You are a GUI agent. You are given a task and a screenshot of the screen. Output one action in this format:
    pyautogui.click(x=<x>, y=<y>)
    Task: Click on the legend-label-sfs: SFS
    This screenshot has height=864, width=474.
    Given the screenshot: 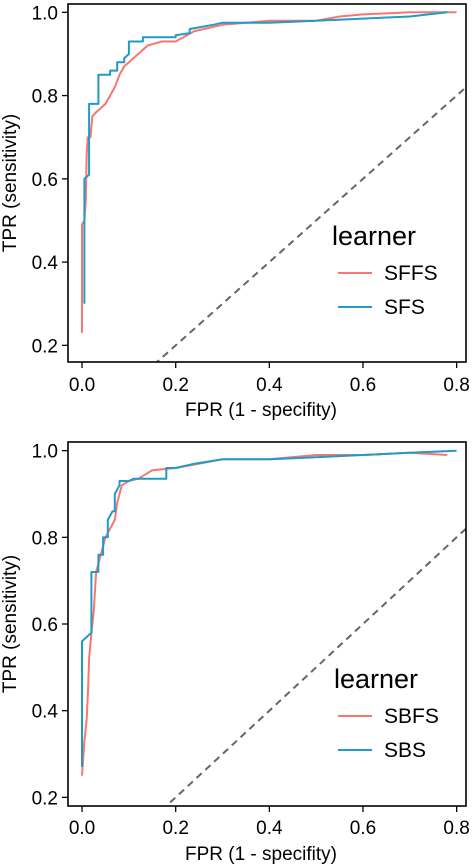 What is the action you would take?
    pyautogui.click(x=404, y=307)
    